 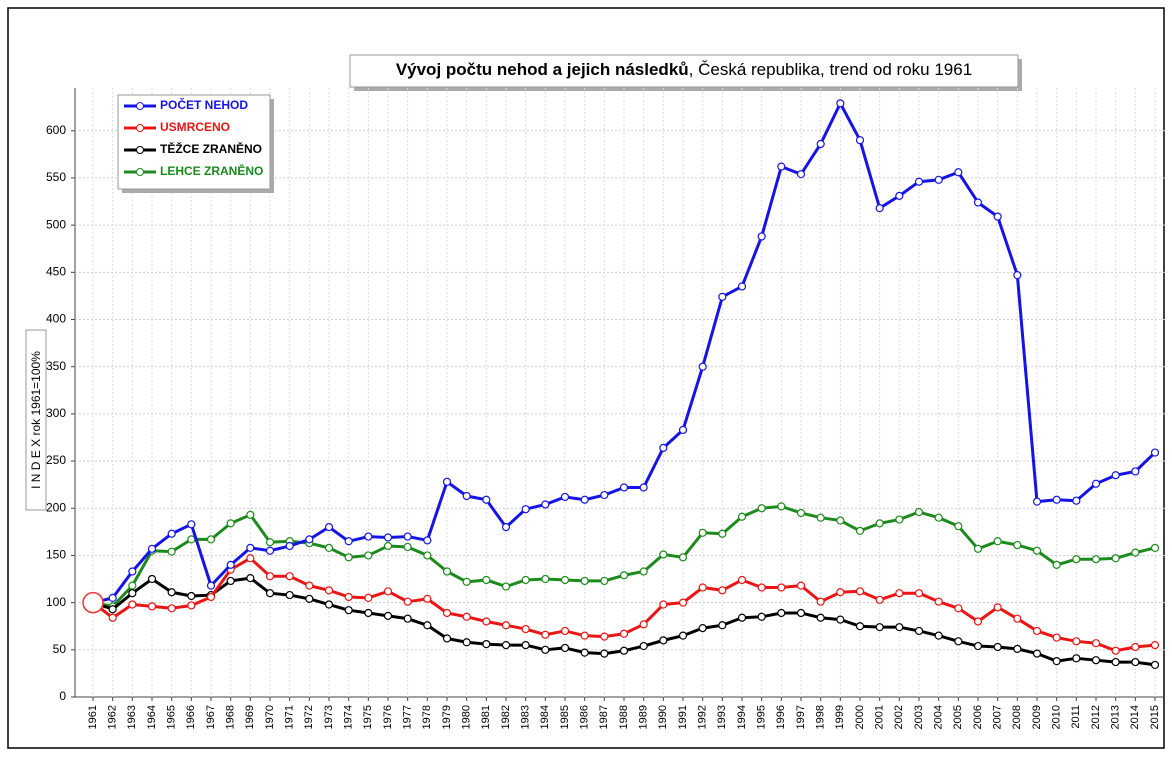 I want to click on x-tick-label: 1982, so click(x=506, y=717).